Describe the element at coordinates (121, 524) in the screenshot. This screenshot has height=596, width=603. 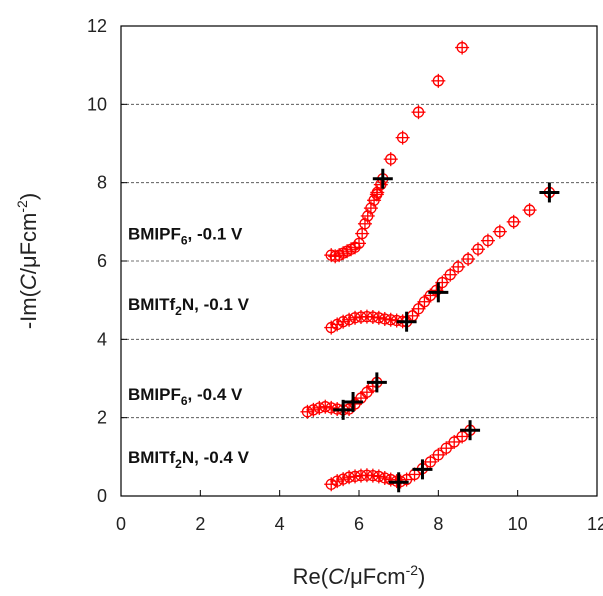
I see `x-tick-label: 0` at that location.